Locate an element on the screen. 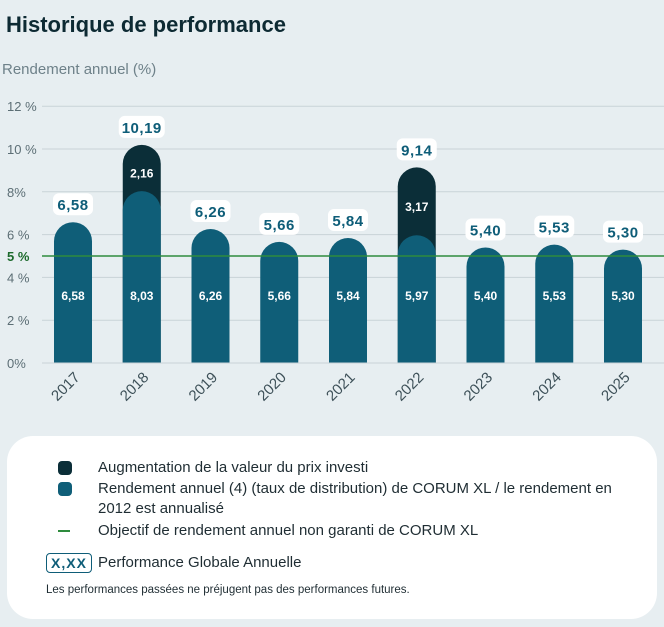 This screenshot has height=627, width=664. total-label: 5,53 is located at coordinates (554, 228).